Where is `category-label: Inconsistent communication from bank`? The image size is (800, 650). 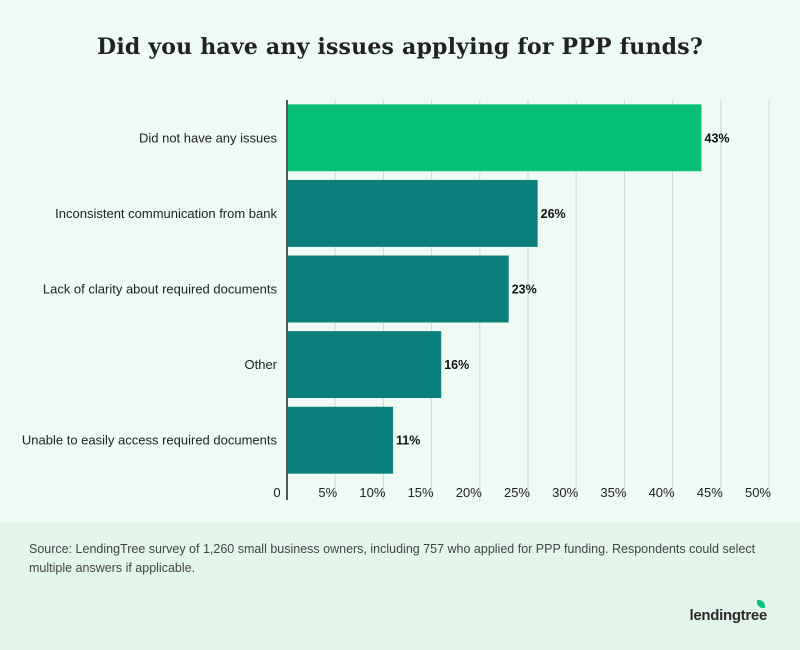 category-label: Inconsistent communication from bank is located at coordinates (166, 213).